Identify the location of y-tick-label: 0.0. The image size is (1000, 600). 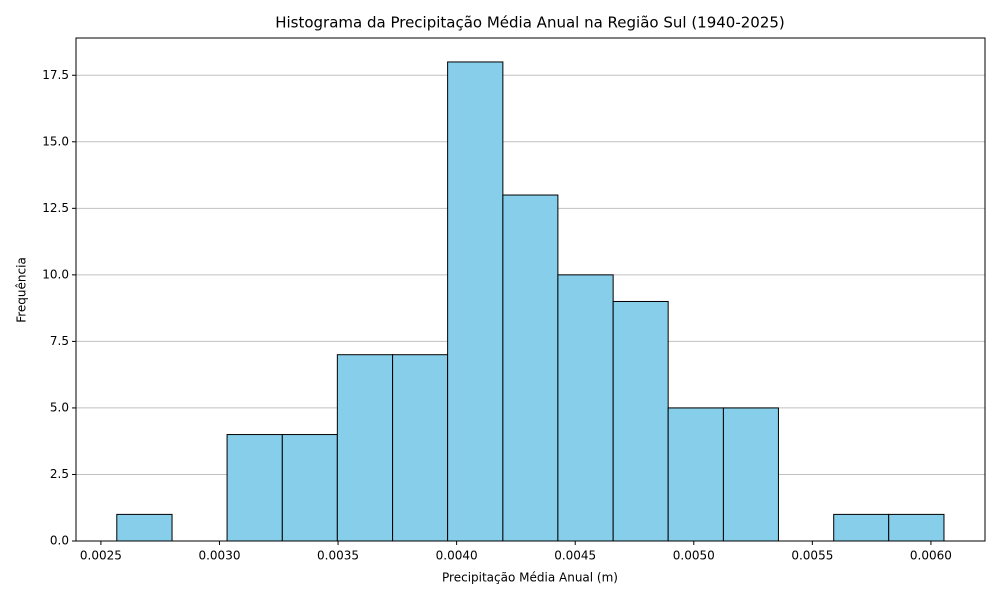
(59, 541).